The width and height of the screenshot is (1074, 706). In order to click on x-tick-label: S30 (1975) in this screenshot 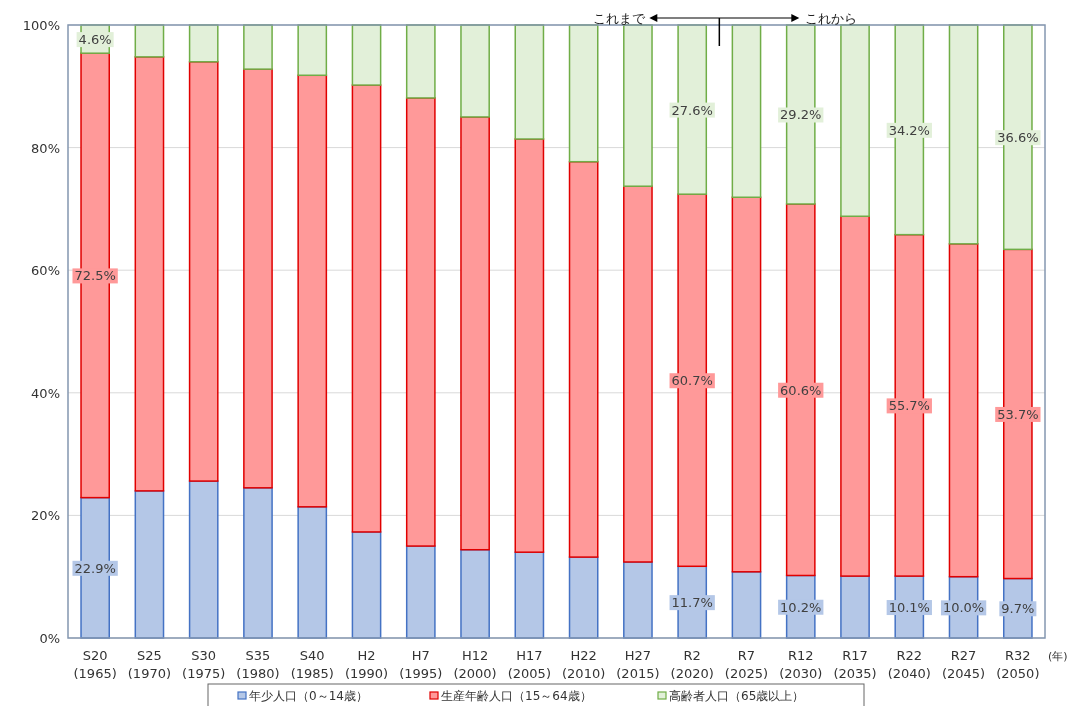, I will do `click(204, 664)`.